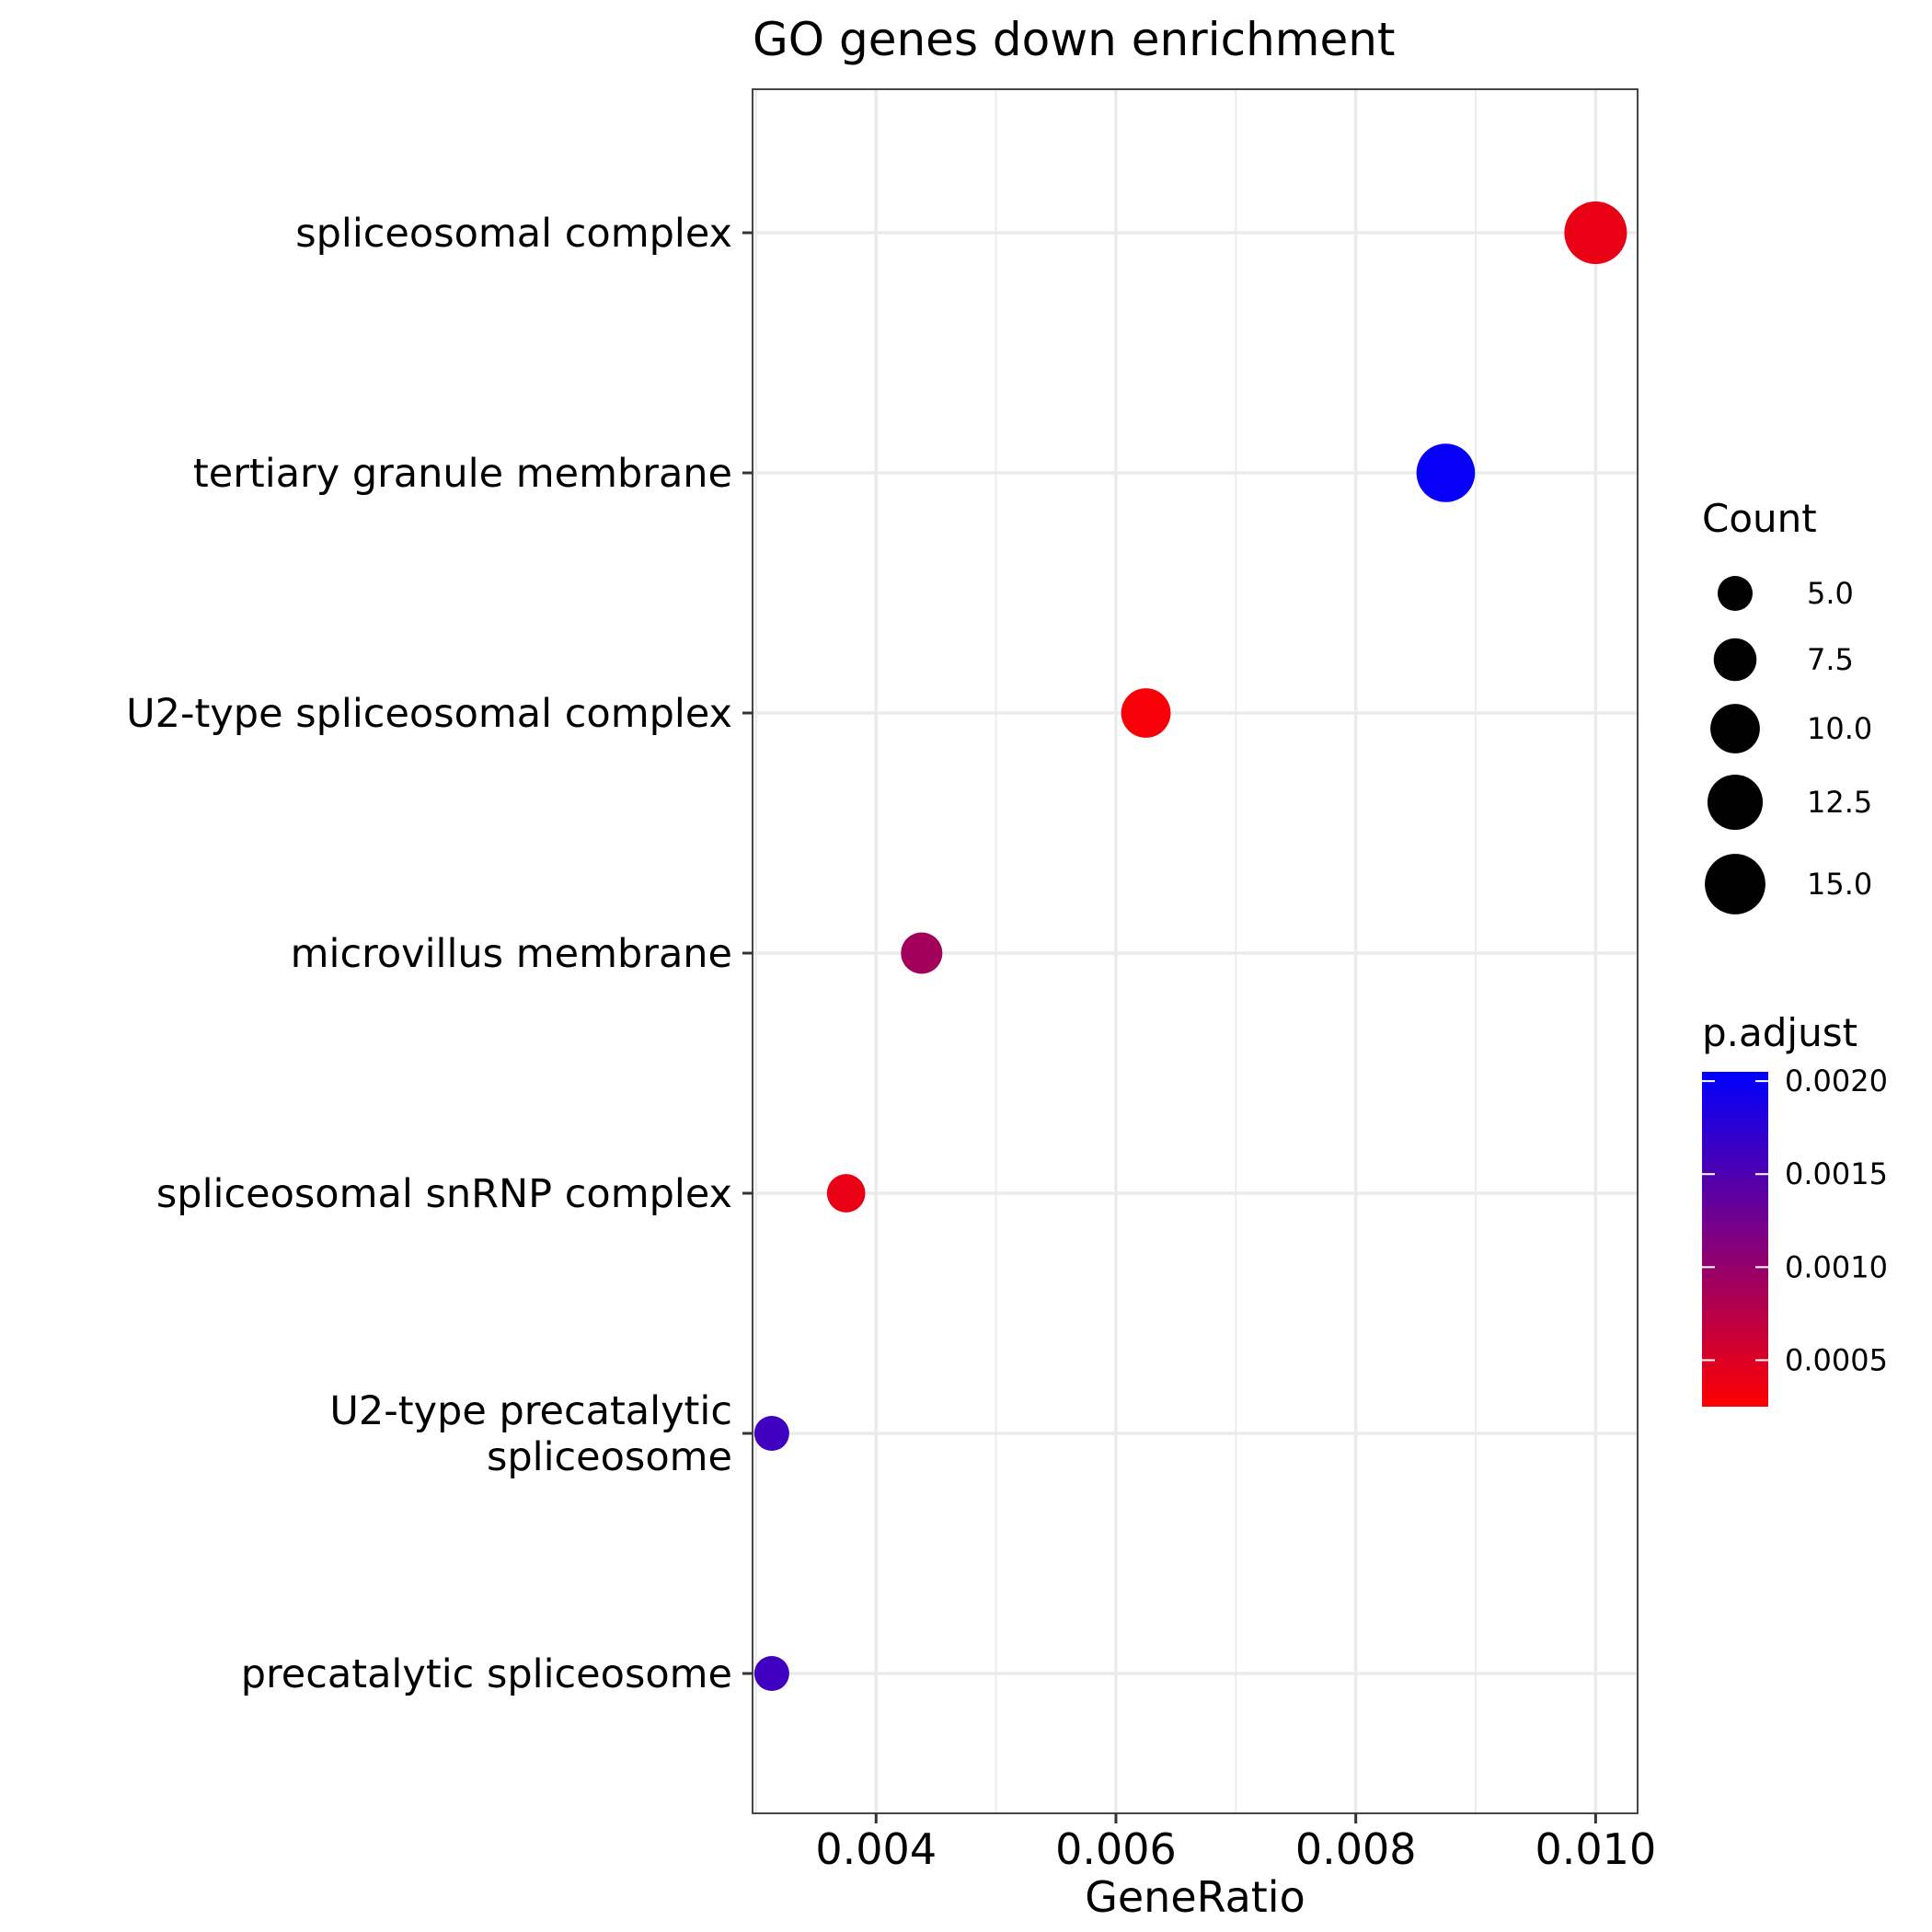 The width and height of the screenshot is (1932, 1932). What do you see at coordinates (1116, 1849) in the screenshot?
I see `x-tick-label: 0.006` at bounding box center [1116, 1849].